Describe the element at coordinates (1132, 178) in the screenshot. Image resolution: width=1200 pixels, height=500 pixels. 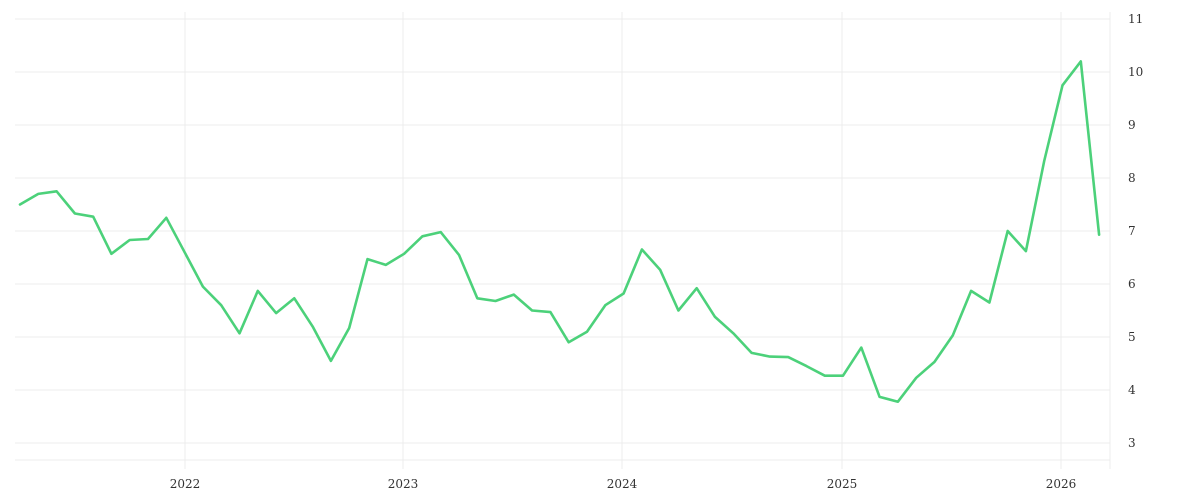
I see `y-tick-label: 8` at that location.